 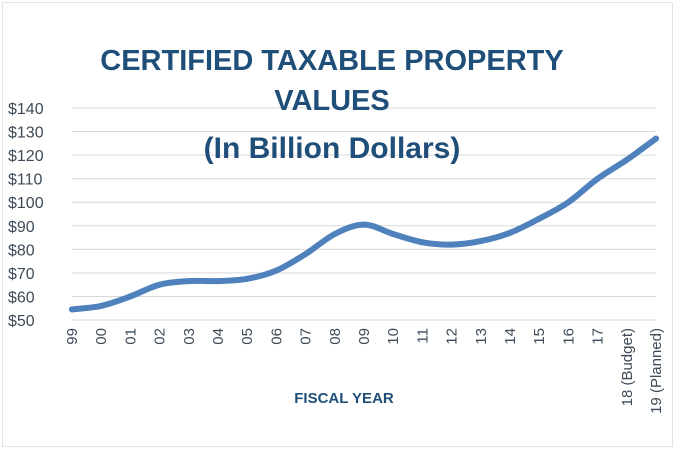 What do you see at coordinates (331, 101) in the screenshot?
I see `chart-title-line-2: VALUES` at bounding box center [331, 101].